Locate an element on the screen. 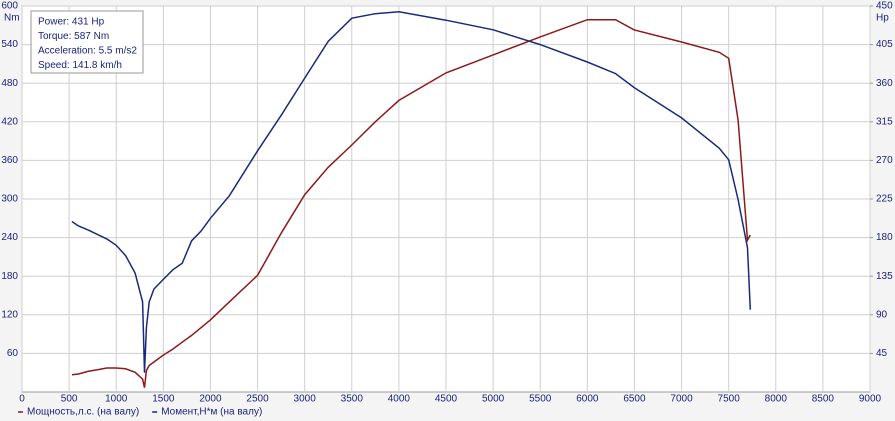 This screenshot has height=421, width=895. x-tick-label: 5000 is located at coordinates (493, 399).